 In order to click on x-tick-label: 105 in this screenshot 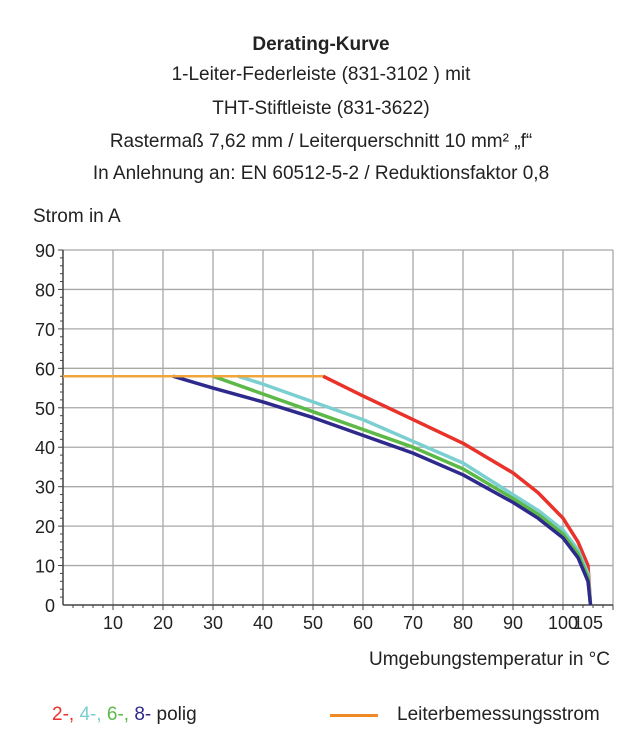, I will do `click(588, 623)`.